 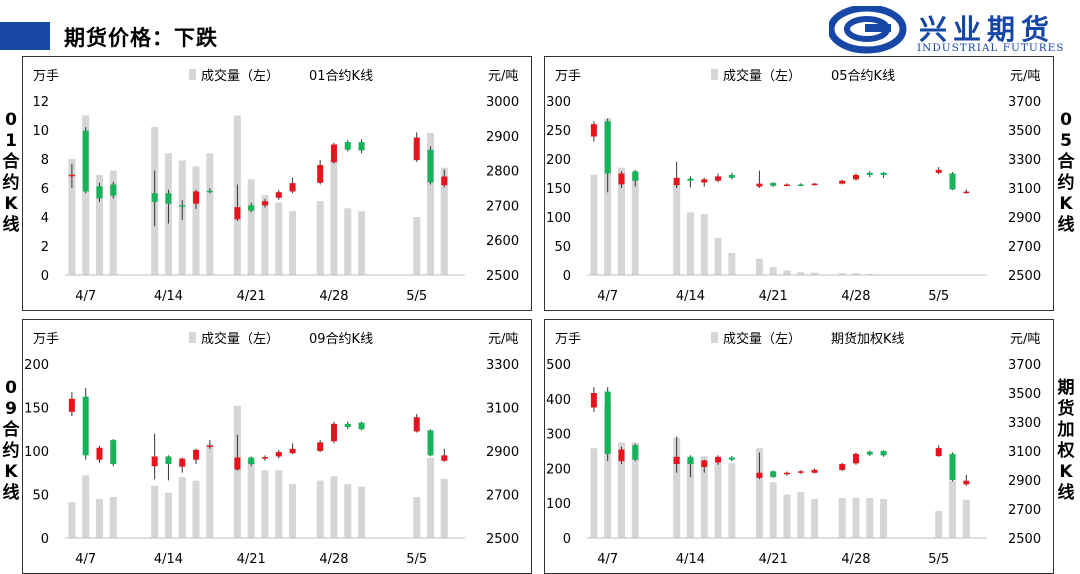 I want to click on x-tick-label: 4/14, so click(x=168, y=559).